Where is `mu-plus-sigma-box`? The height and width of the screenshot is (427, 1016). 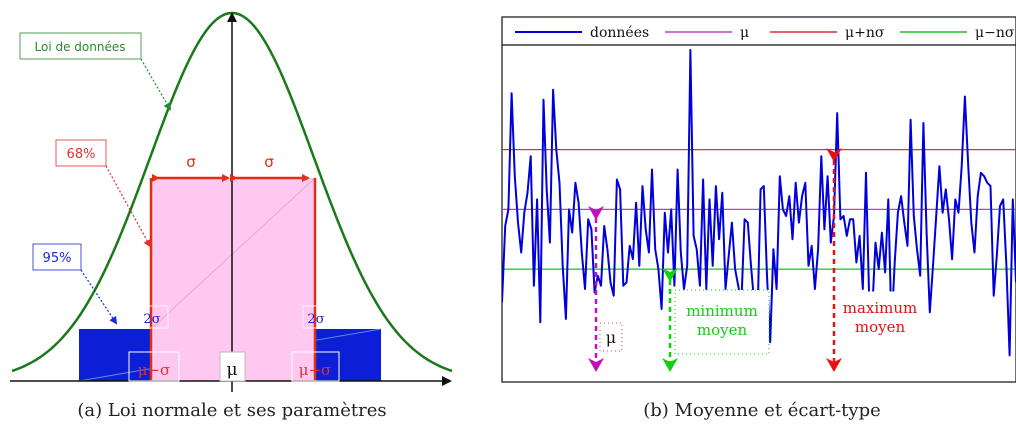
mu-plus-sigma-box is located at coordinates (315, 366).